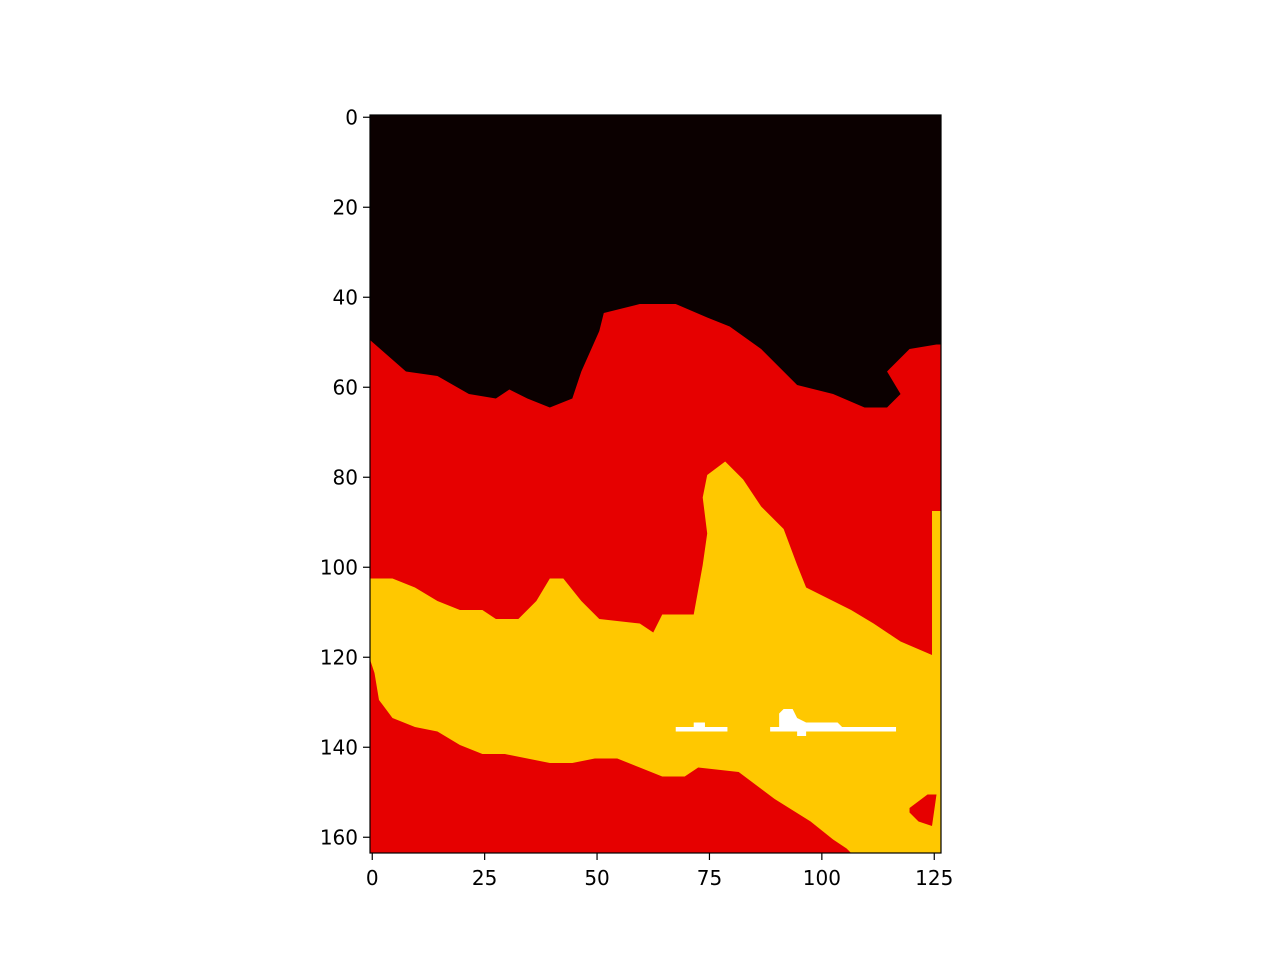  What do you see at coordinates (339, 657) in the screenshot?
I see `y-tick-label: 120` at bounding box center [339, 657].